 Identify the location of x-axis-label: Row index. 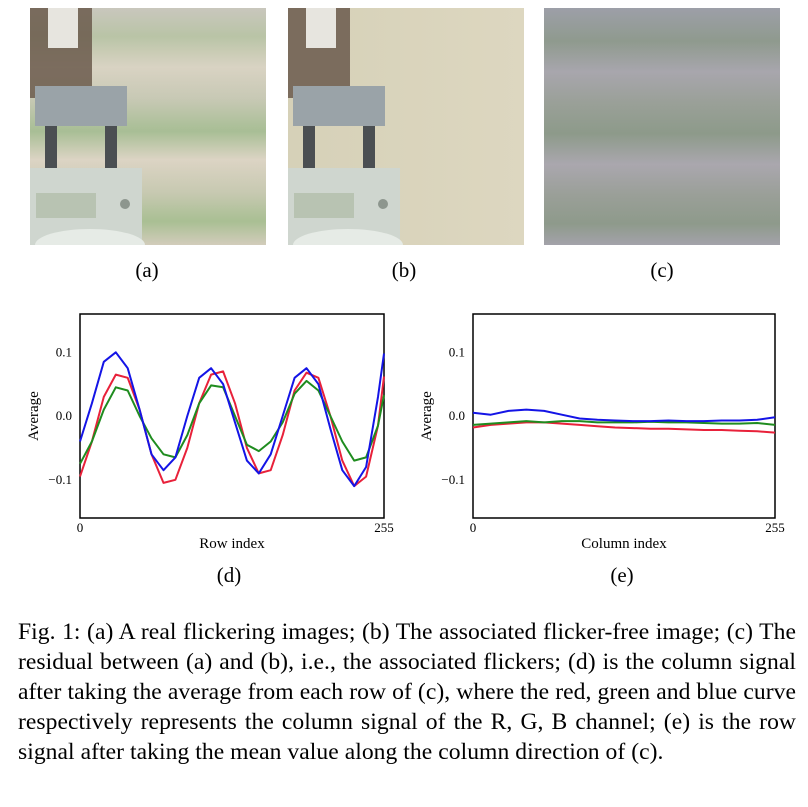
(232, 544).